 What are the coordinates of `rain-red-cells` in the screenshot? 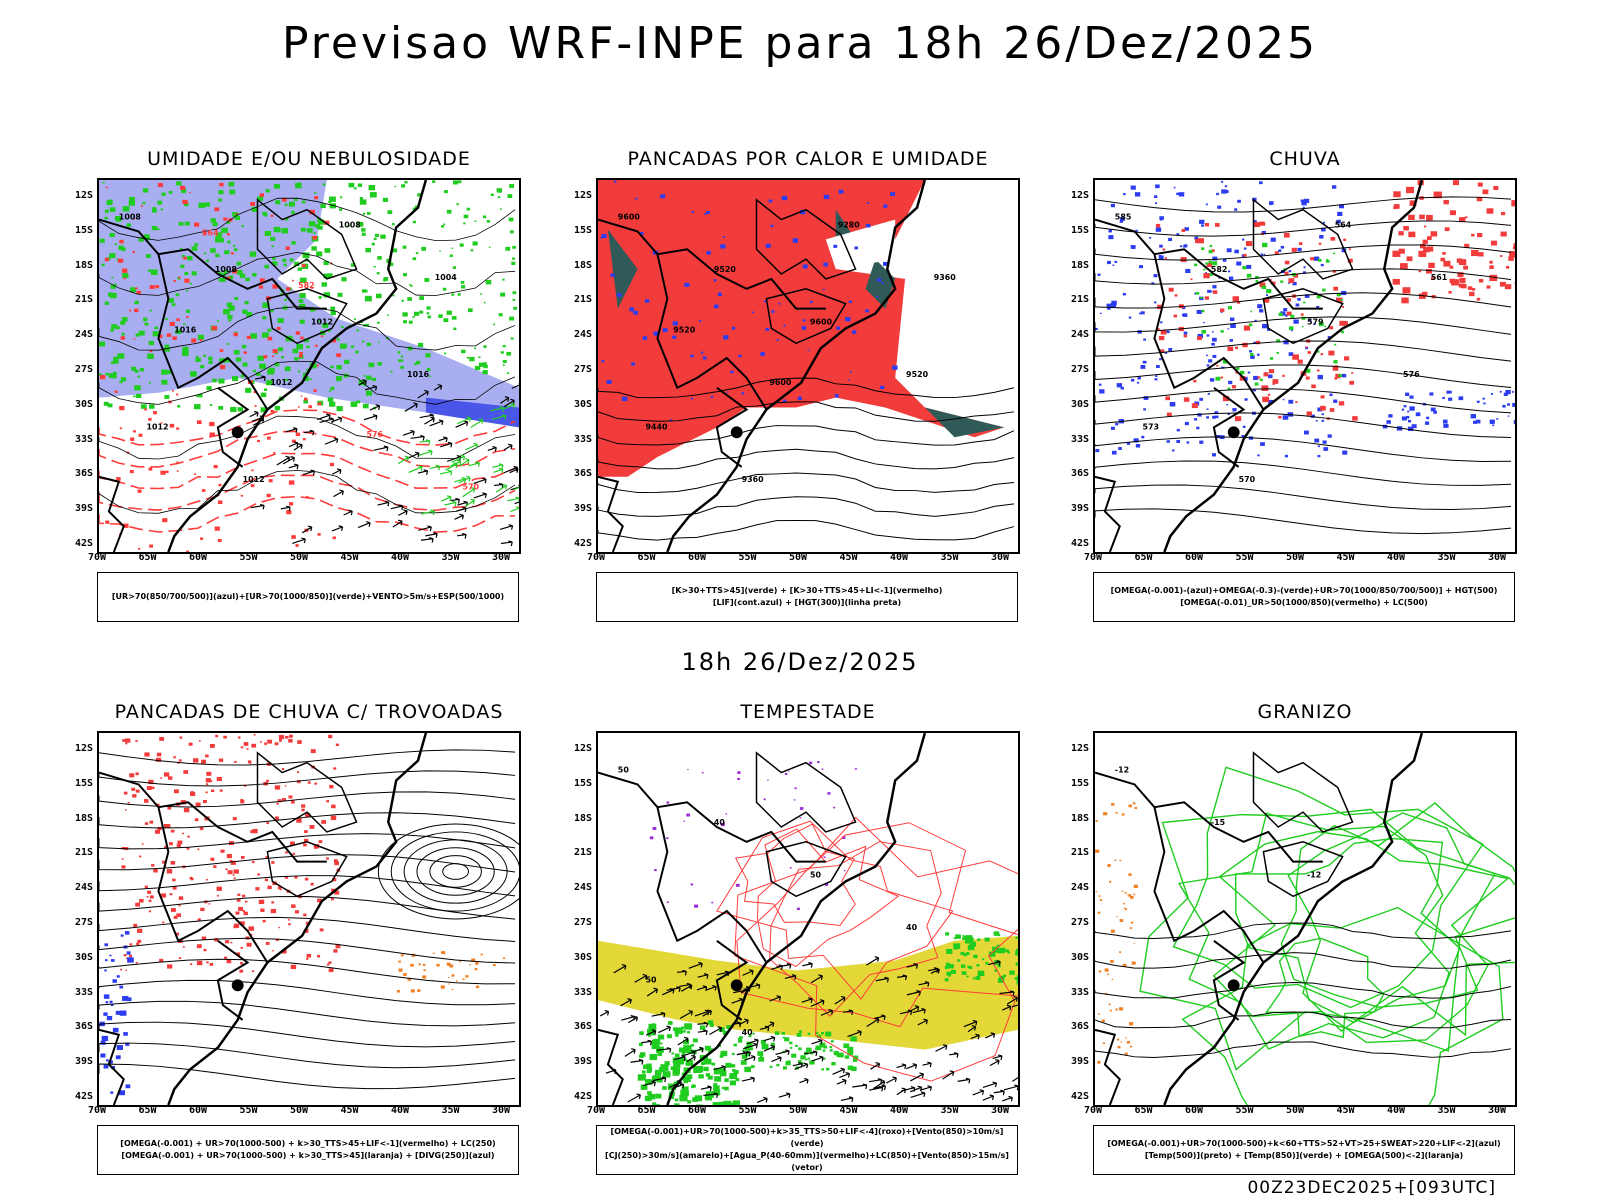 It's located at (1256, 321).